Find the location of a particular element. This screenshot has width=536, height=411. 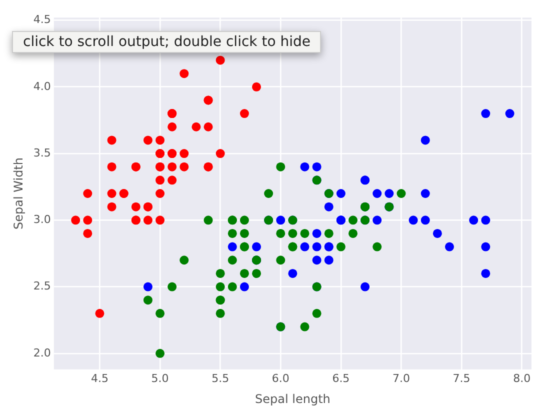

x-tick-label: 7.0 is located at coordinates (401, 378).